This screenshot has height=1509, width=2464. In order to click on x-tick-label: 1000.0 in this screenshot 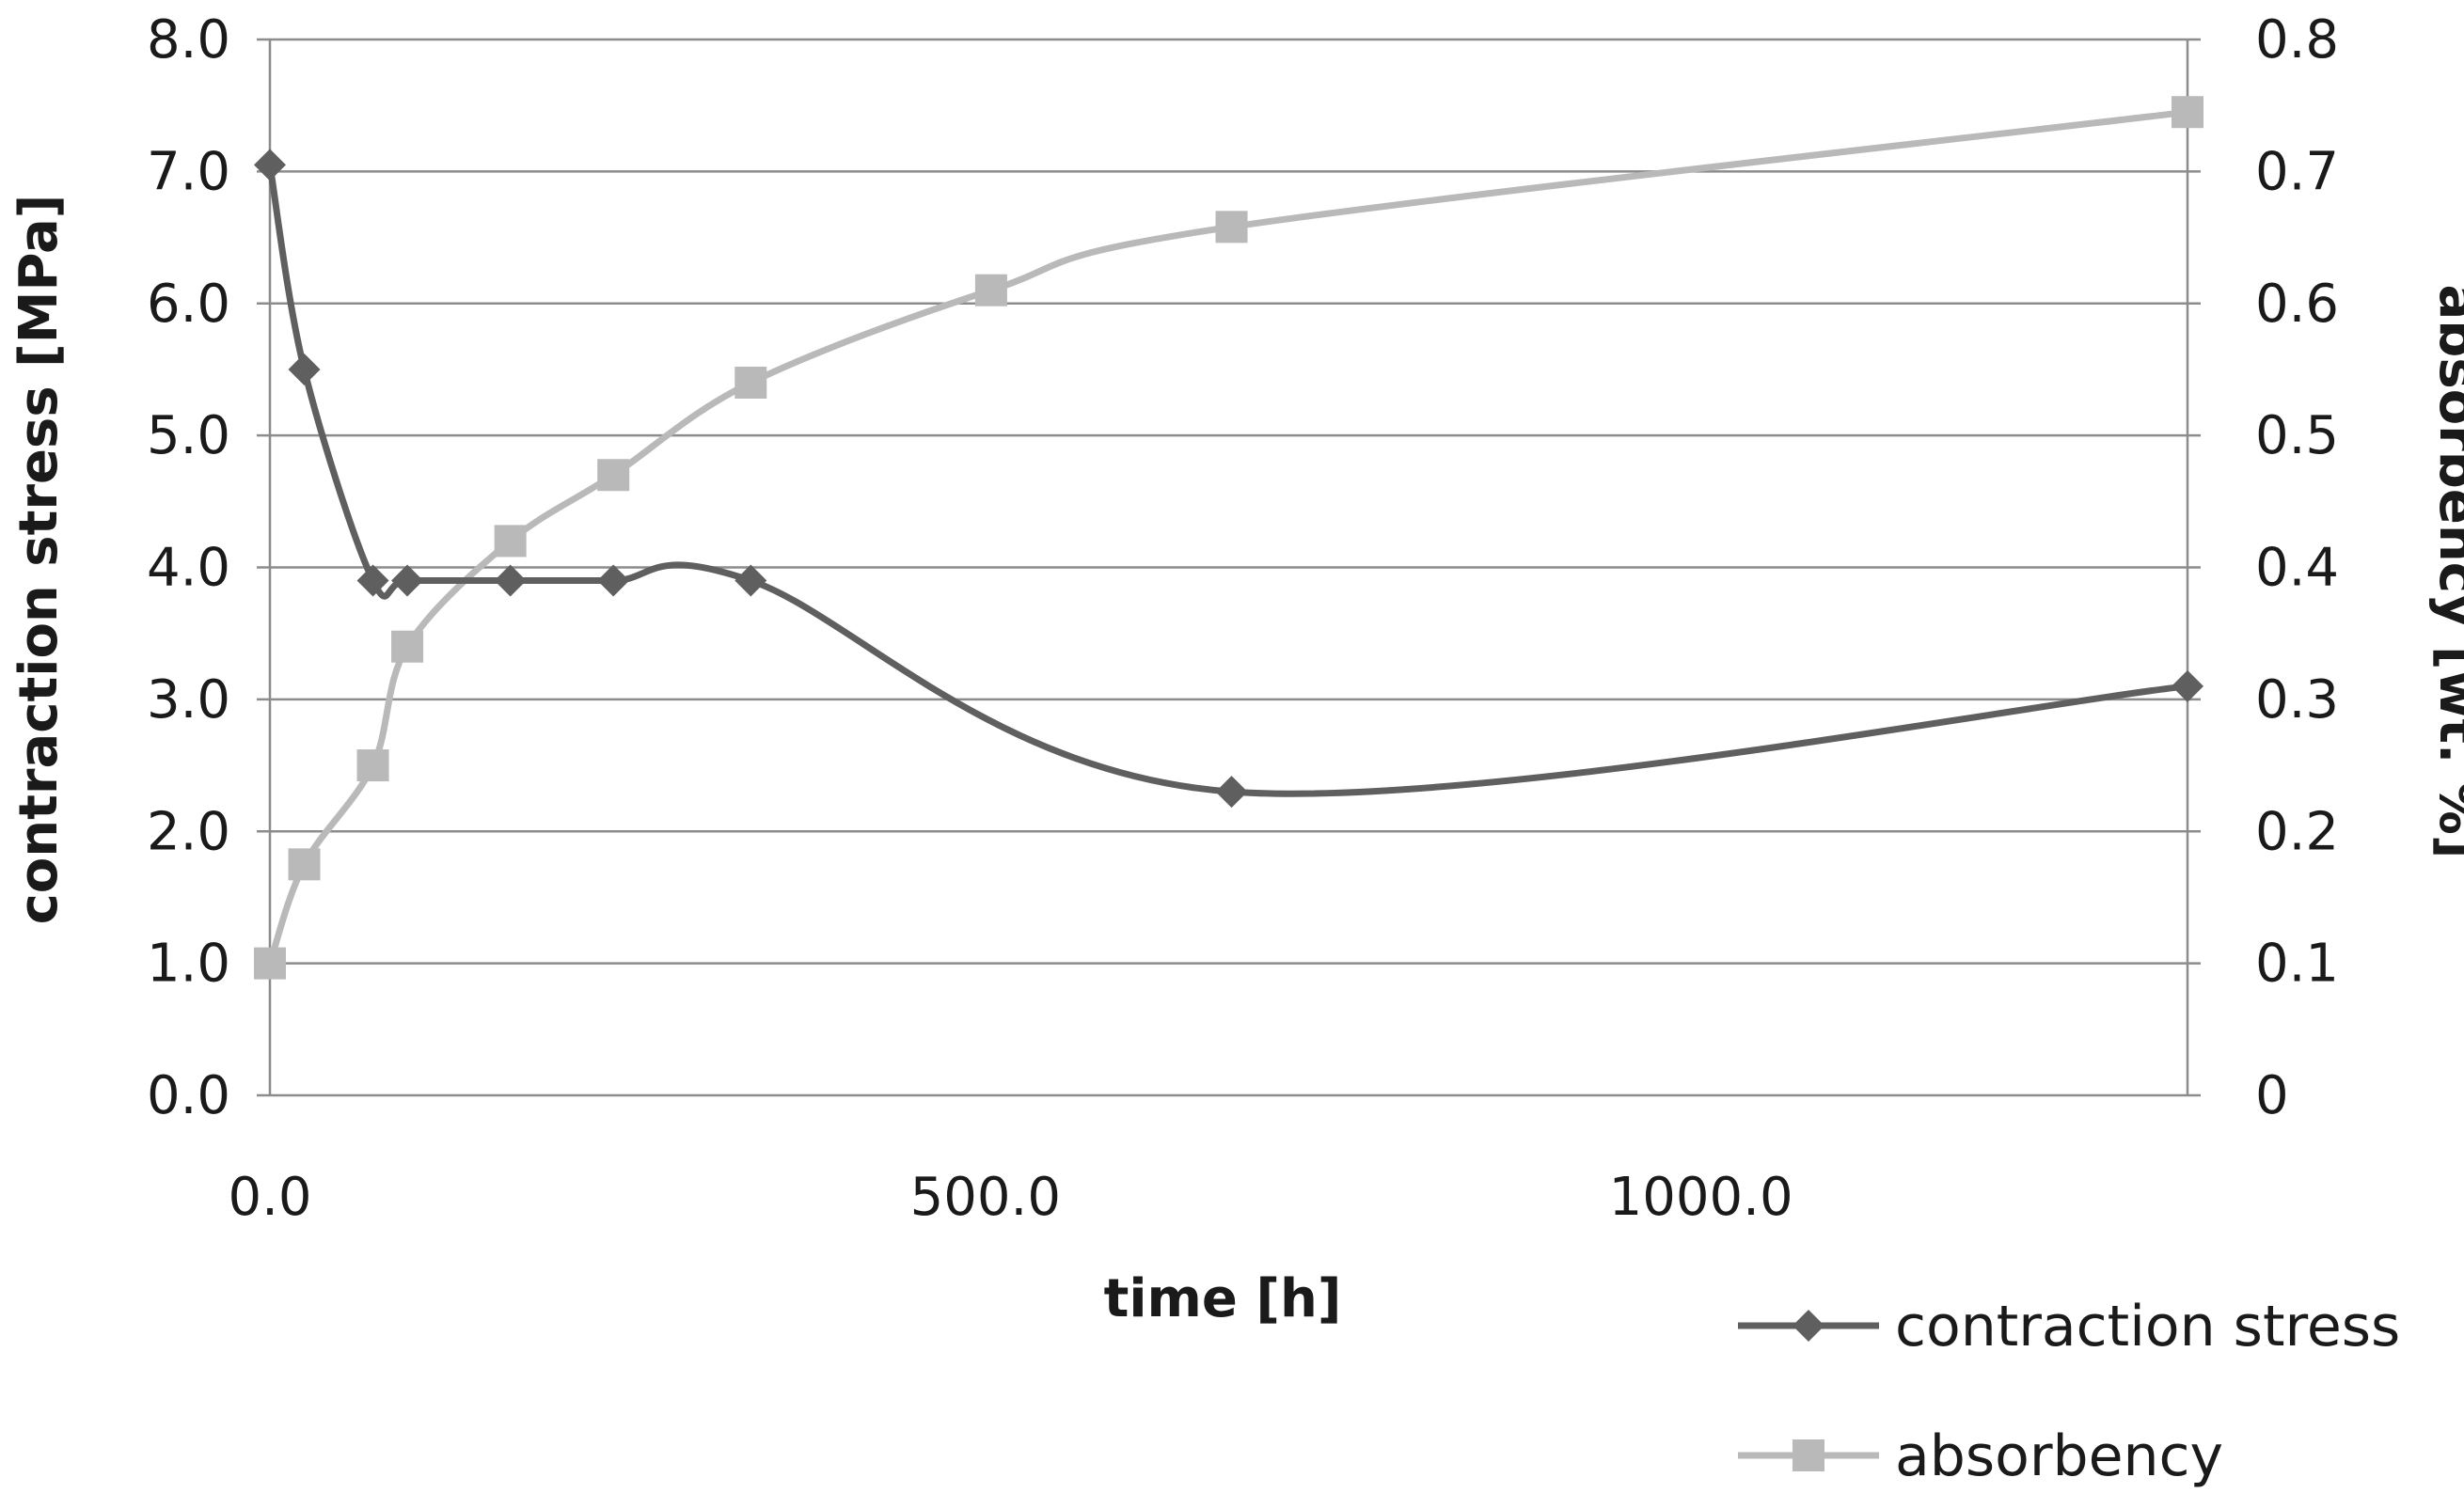, I will do `click(1701, 1197)`.